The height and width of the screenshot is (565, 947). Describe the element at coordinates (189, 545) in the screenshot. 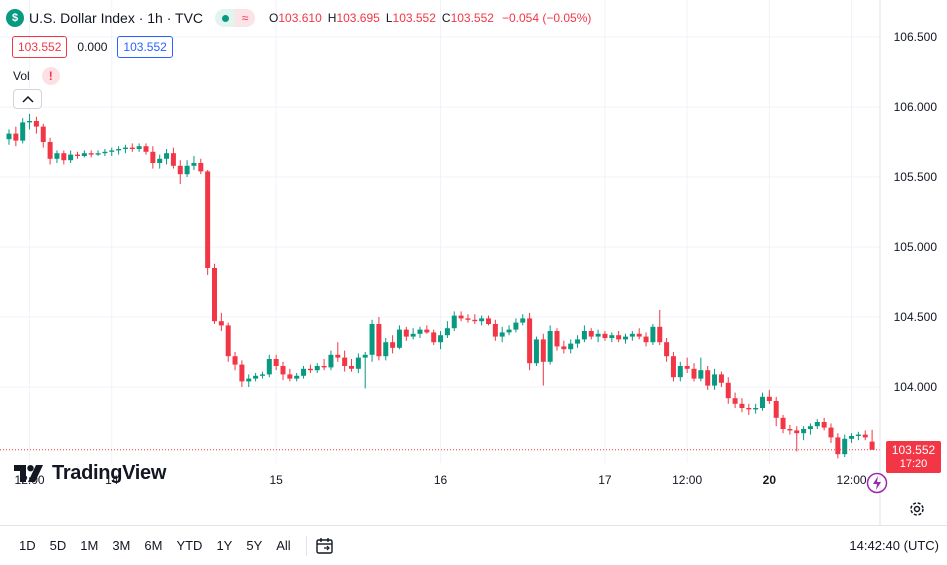

I see `range-button-ytd: YTD` at that location.